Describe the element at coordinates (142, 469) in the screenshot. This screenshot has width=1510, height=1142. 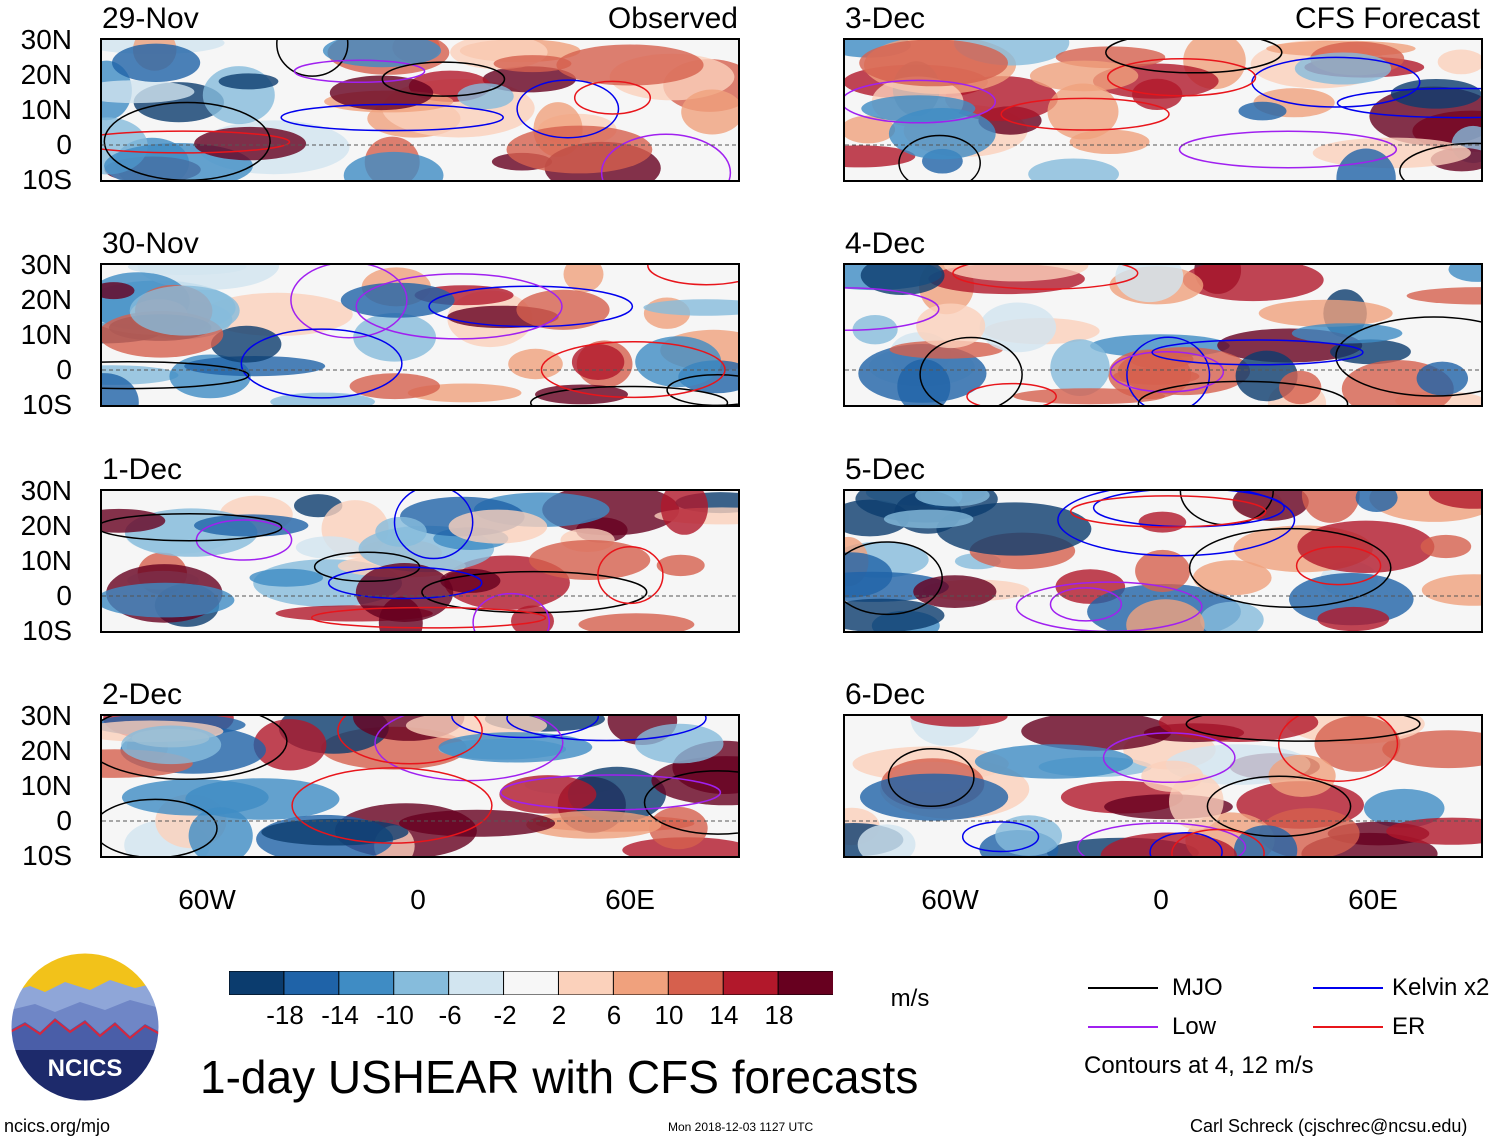
I see `panel-date-left-3: 1-Dec` at that location.